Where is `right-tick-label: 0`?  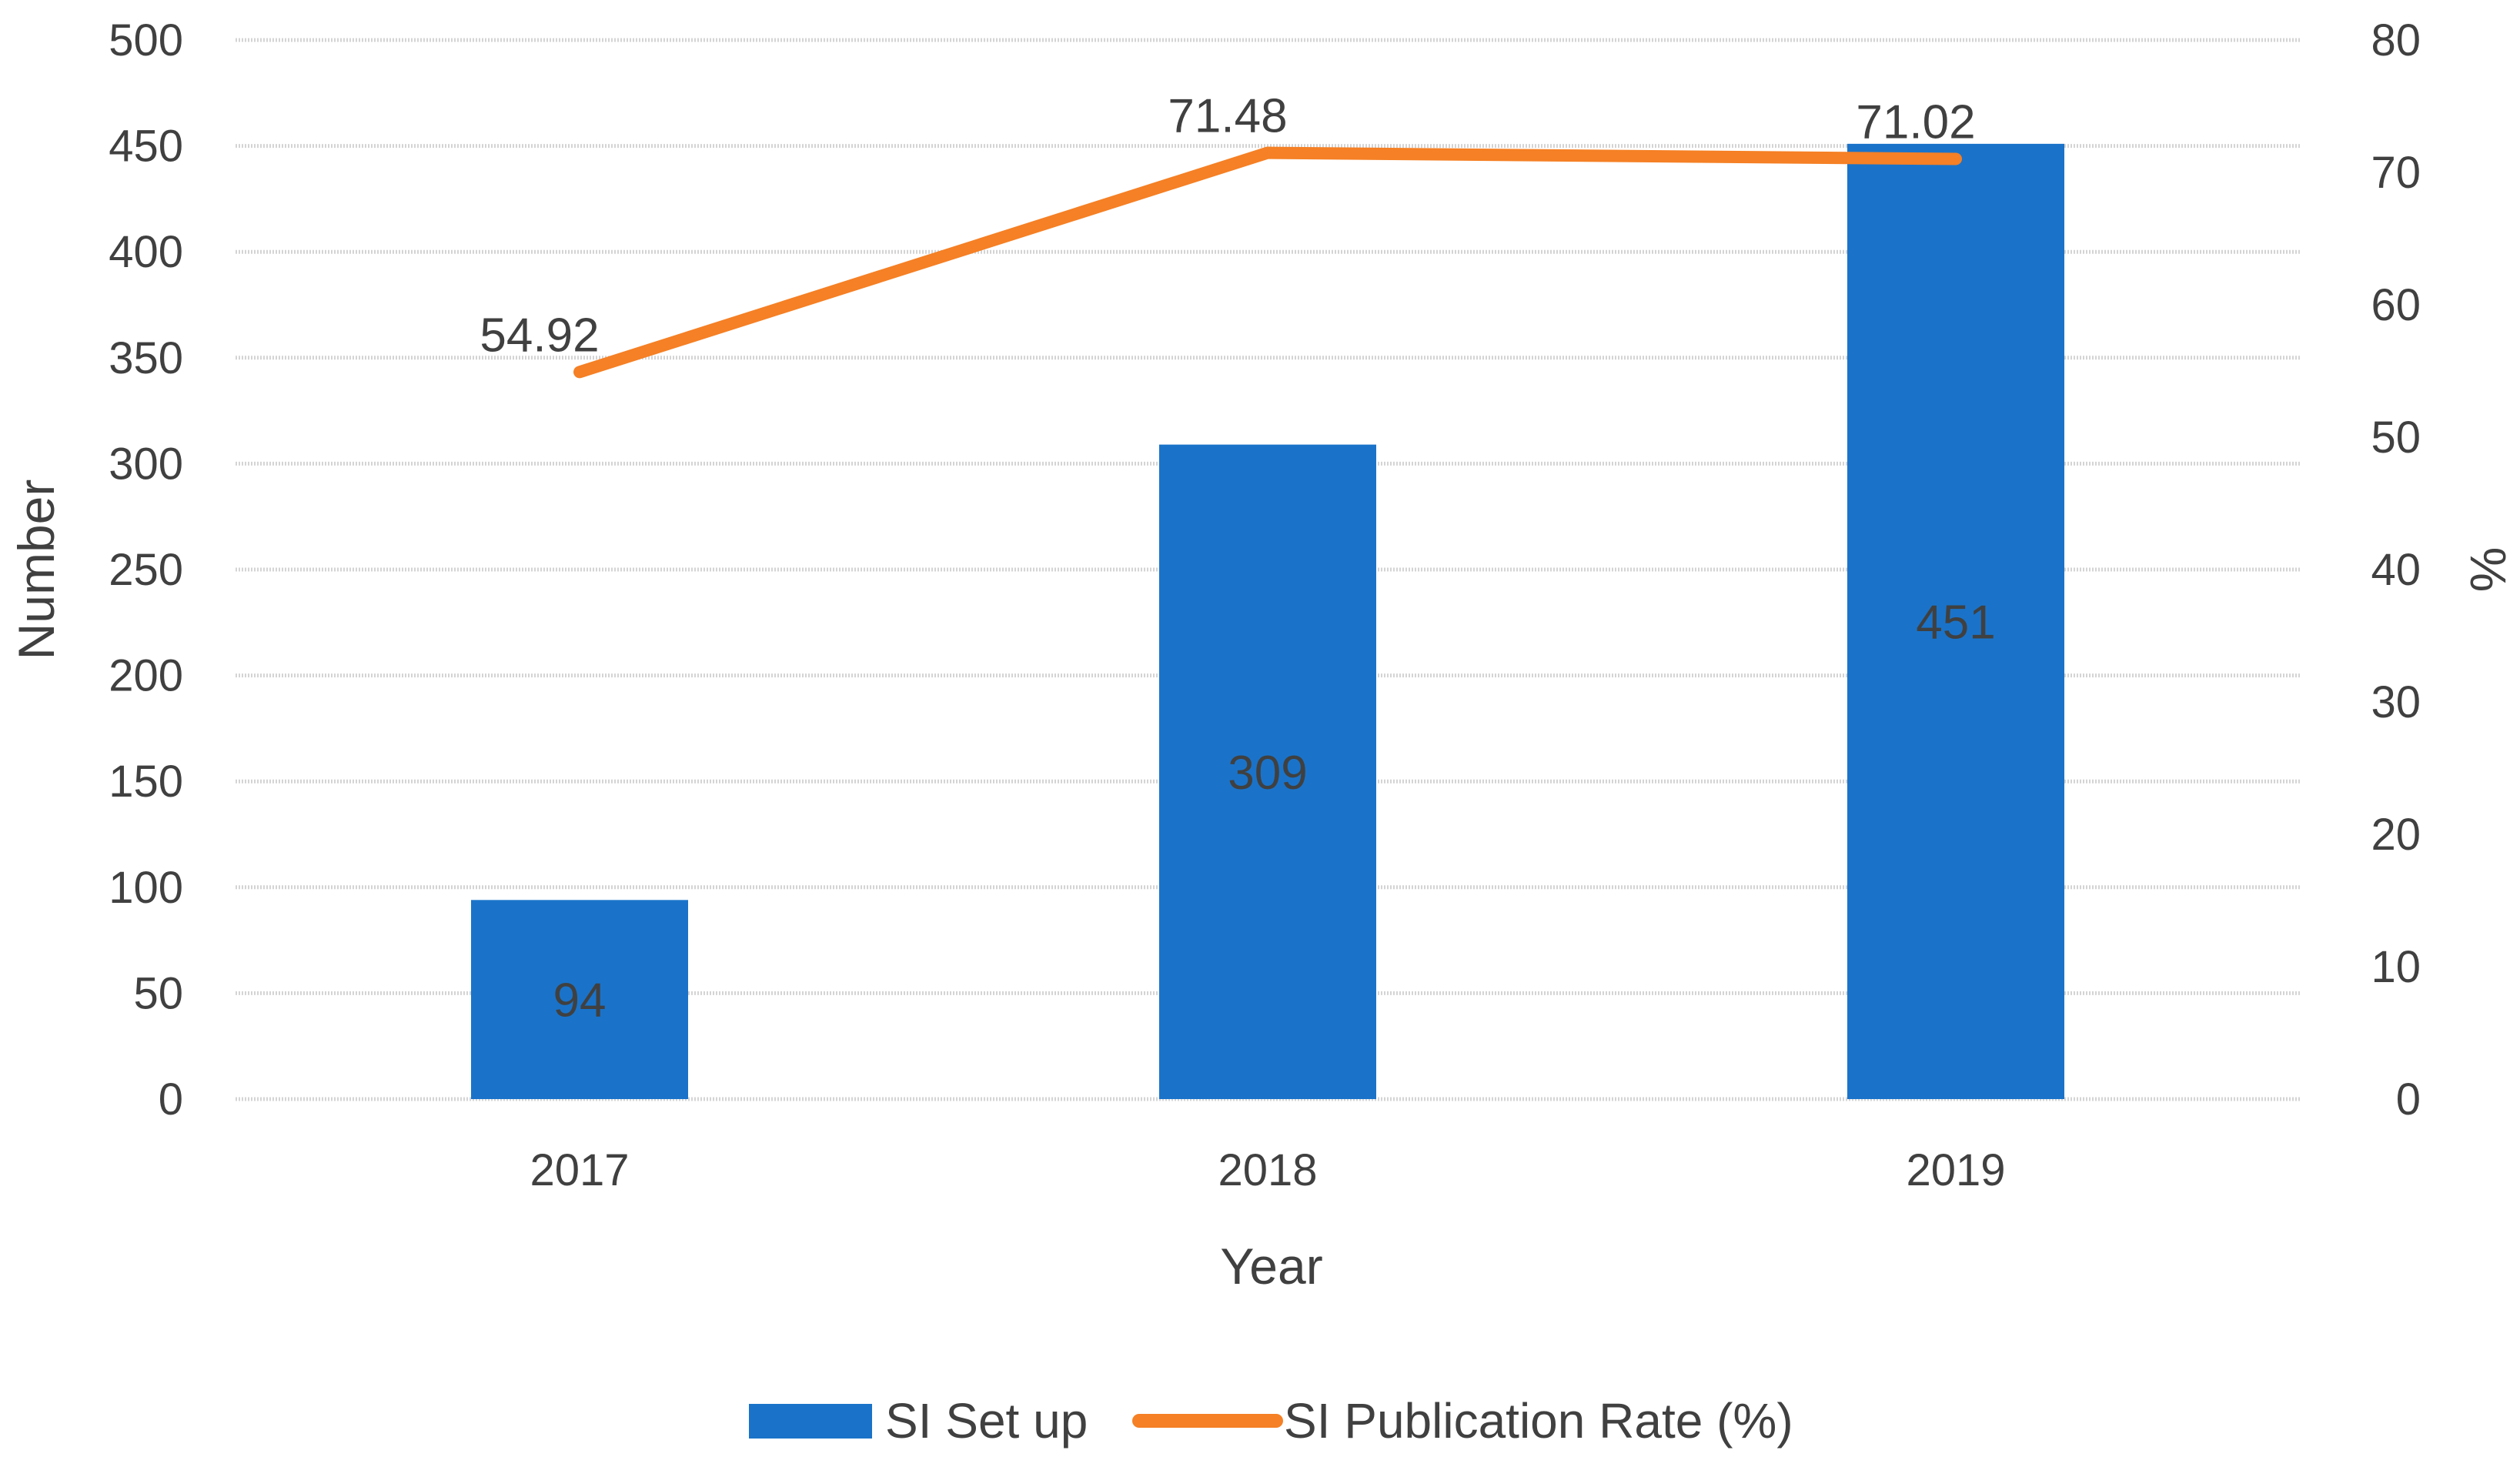
right-tick-label: 0 is located at coordinates (2408, 1099).